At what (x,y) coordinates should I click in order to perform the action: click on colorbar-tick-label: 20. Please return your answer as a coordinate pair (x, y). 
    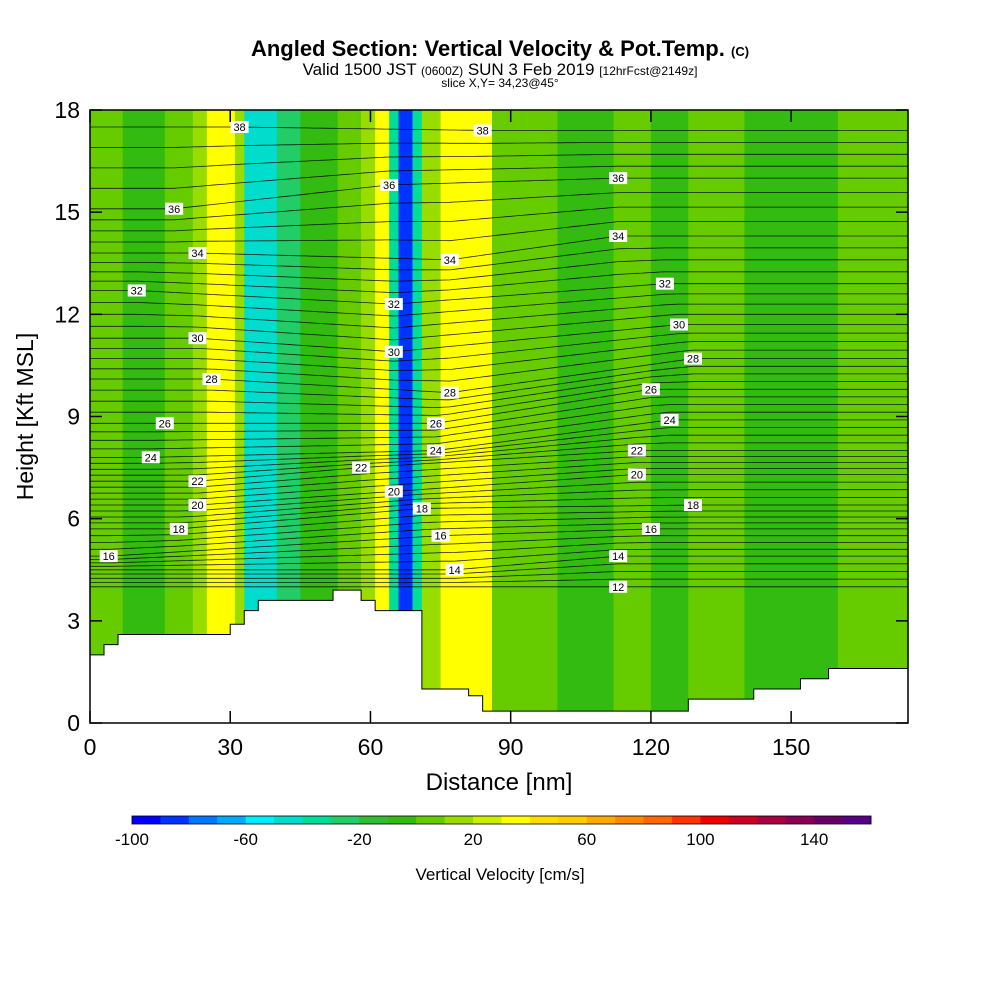
    Looking at the image, I should click on (473, 839).